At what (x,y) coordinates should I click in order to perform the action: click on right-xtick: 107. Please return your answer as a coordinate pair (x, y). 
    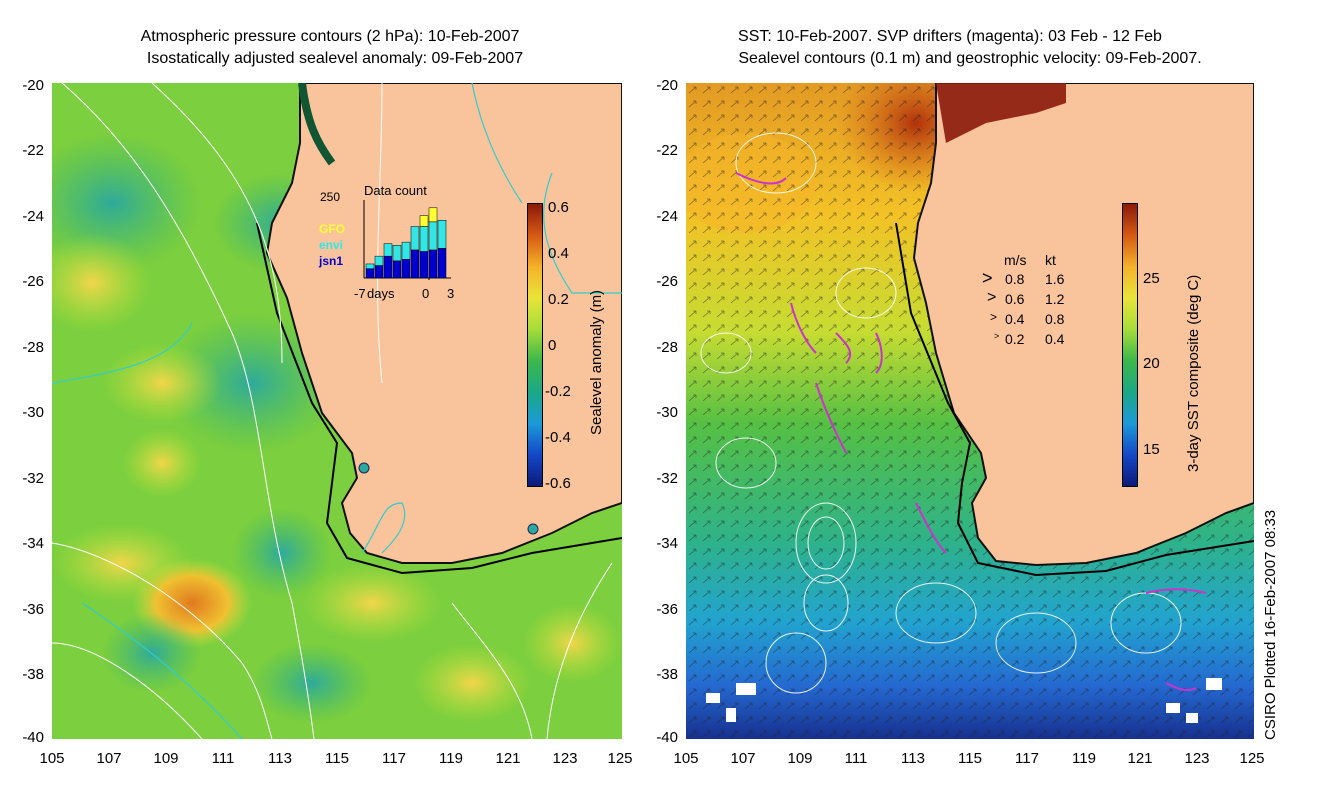
    Looking at the image, I should click on (743, 758).